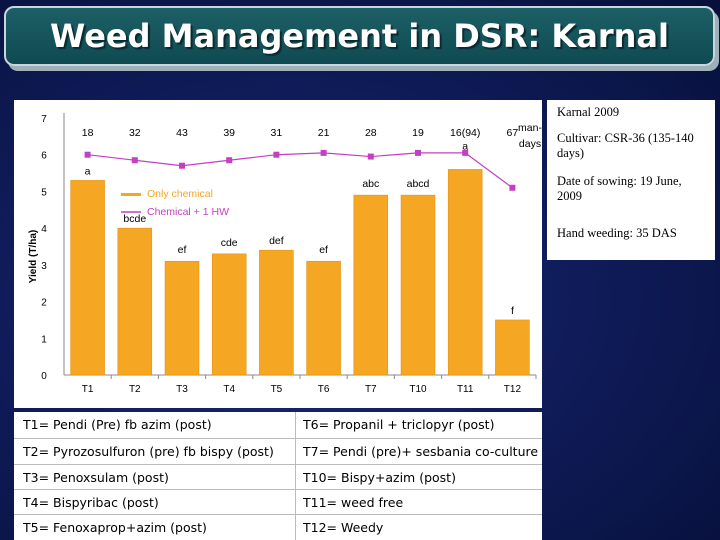  I want to click on treatment-label: T10= Bispy+azim (post), so click(379, 477).